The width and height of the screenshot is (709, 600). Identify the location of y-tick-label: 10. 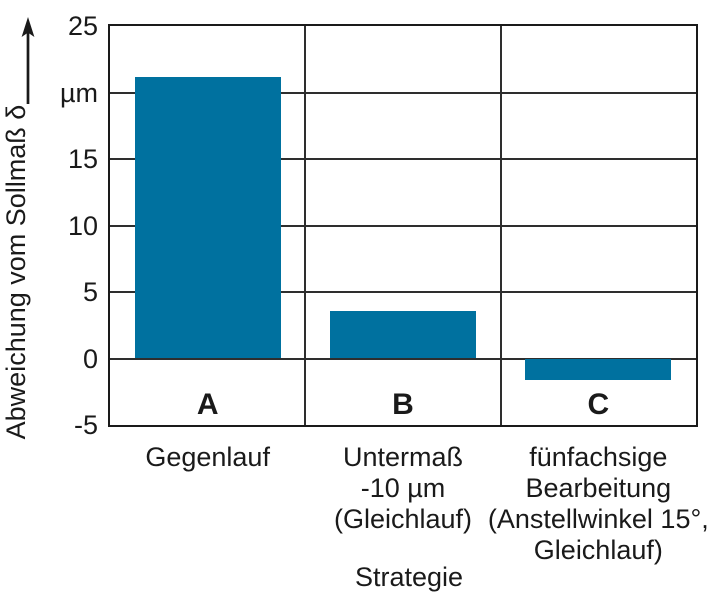
(82, 225).